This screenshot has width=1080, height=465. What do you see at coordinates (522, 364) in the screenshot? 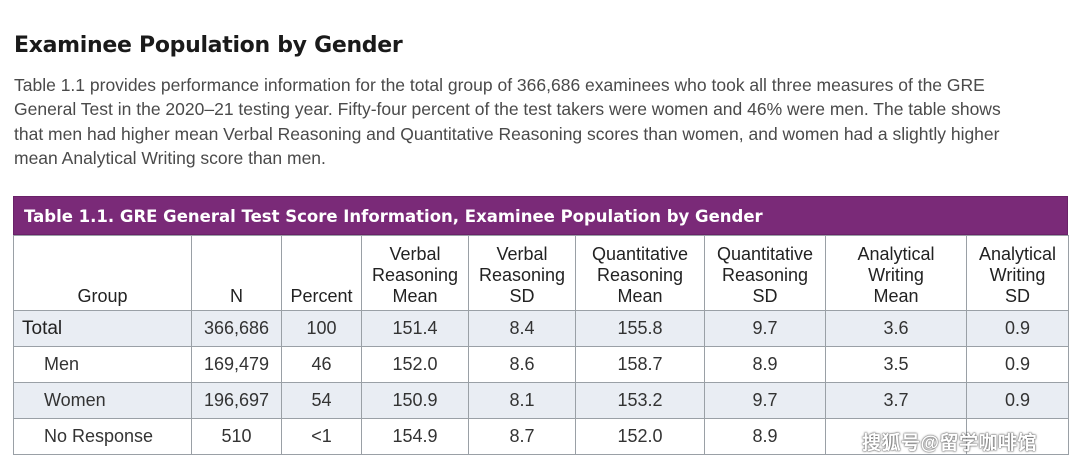
I see `cell-vr-sd: 8.6` at bounding box center [522, 364].